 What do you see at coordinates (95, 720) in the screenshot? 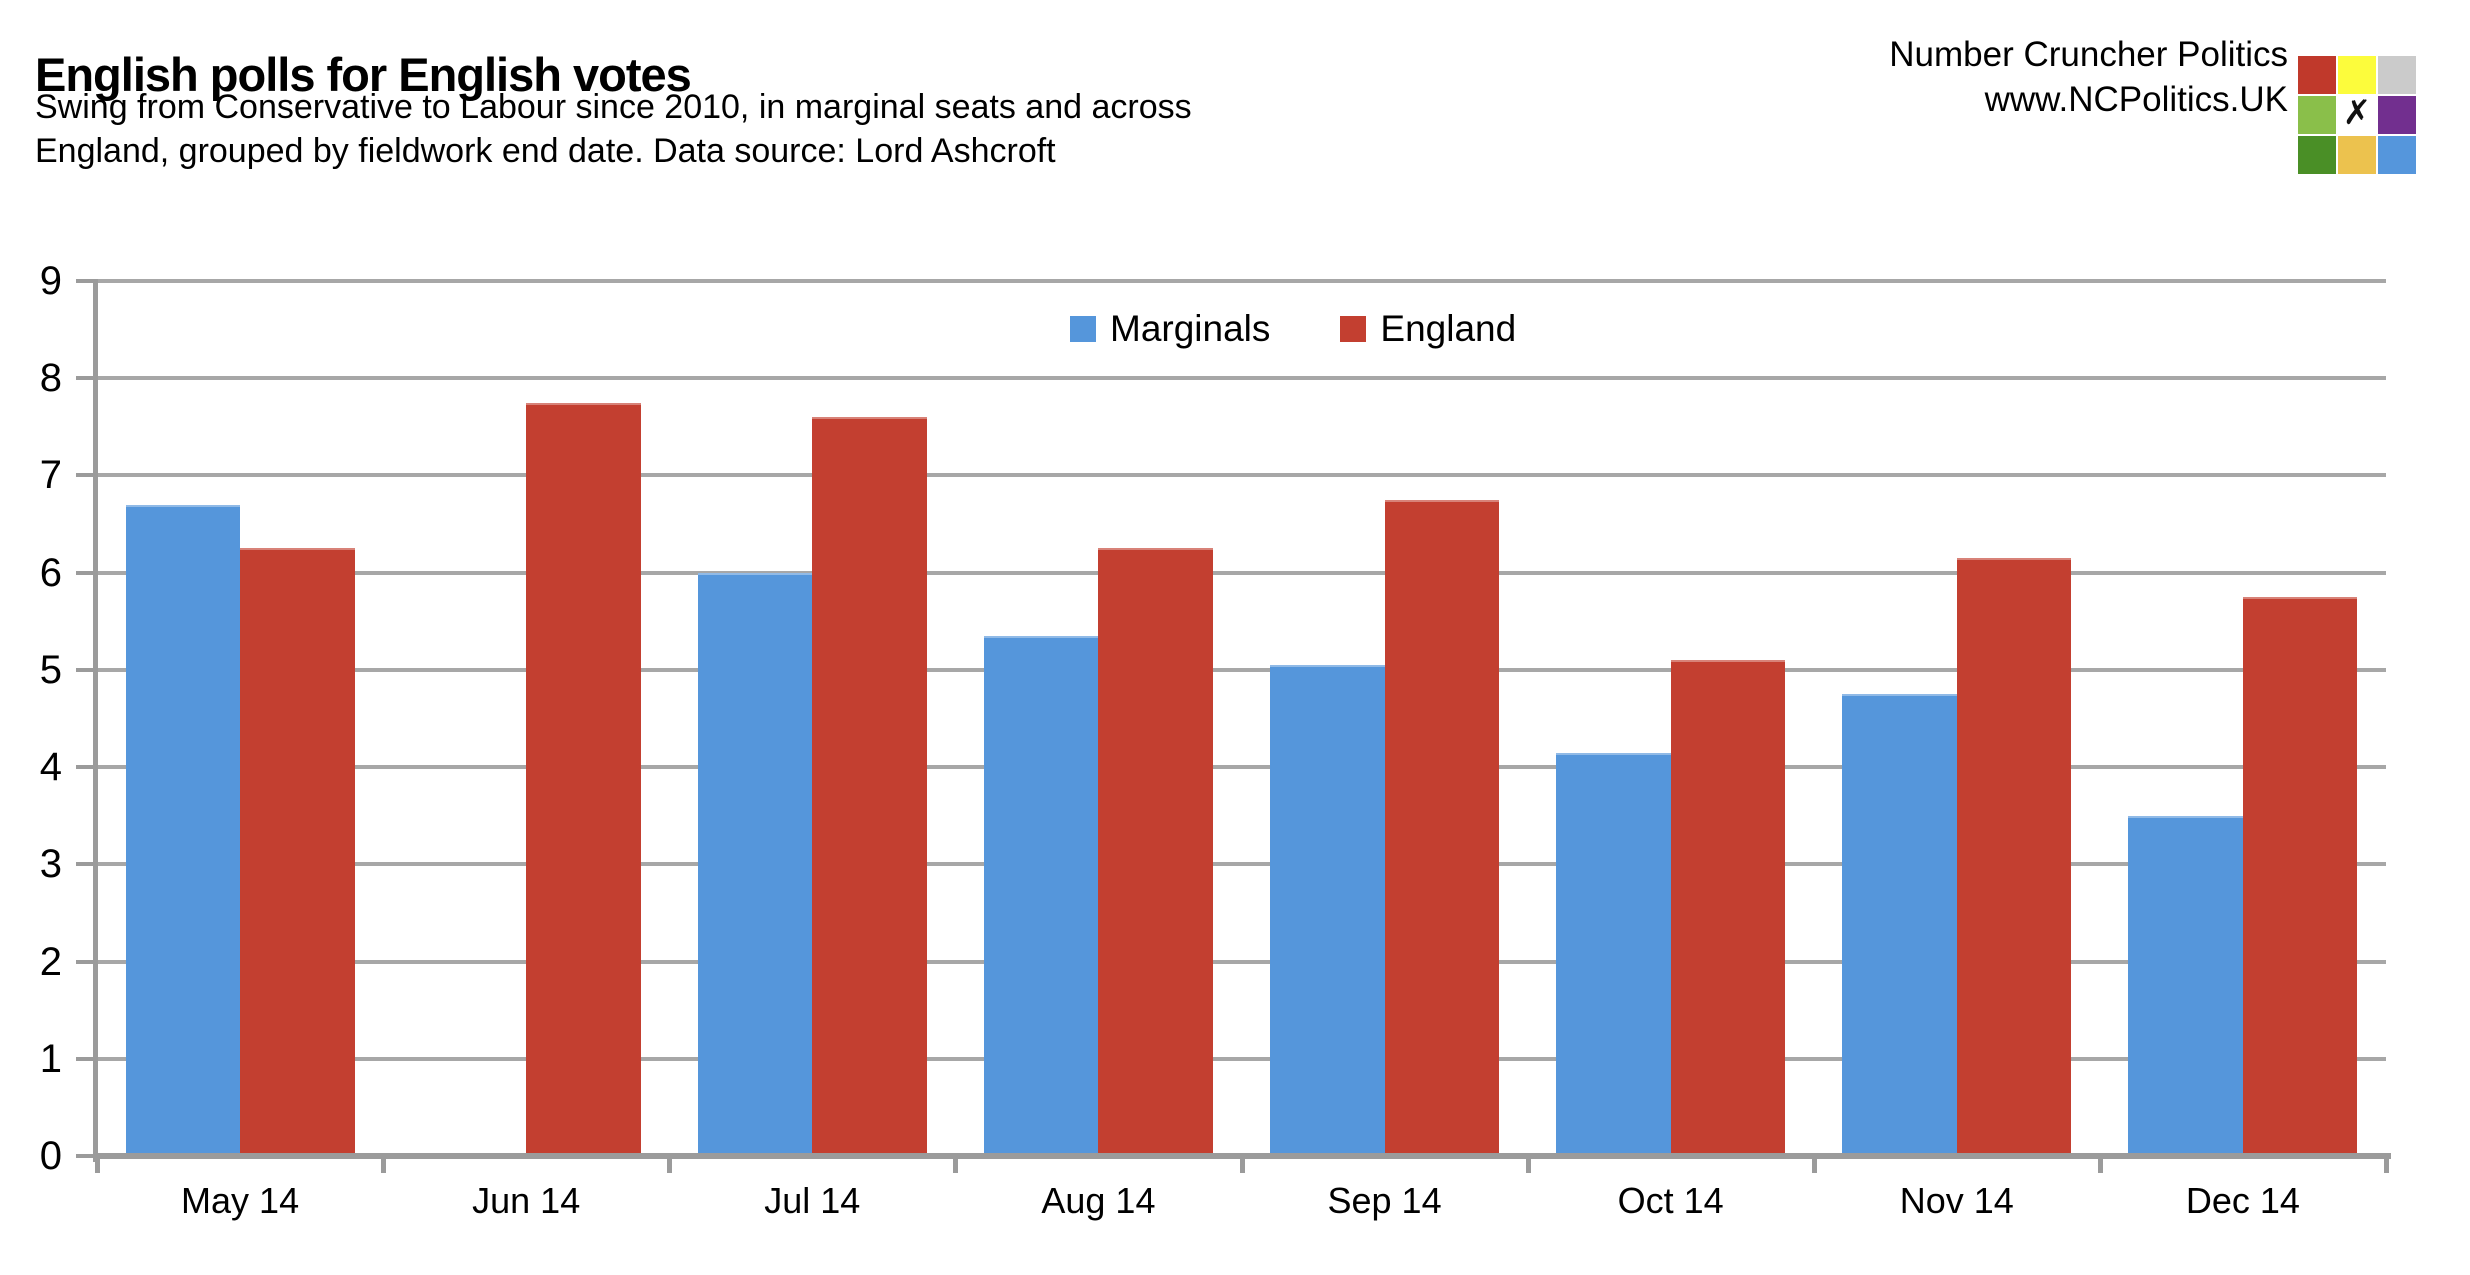
I see `y-axis-line` at bounding box center [95, 720].